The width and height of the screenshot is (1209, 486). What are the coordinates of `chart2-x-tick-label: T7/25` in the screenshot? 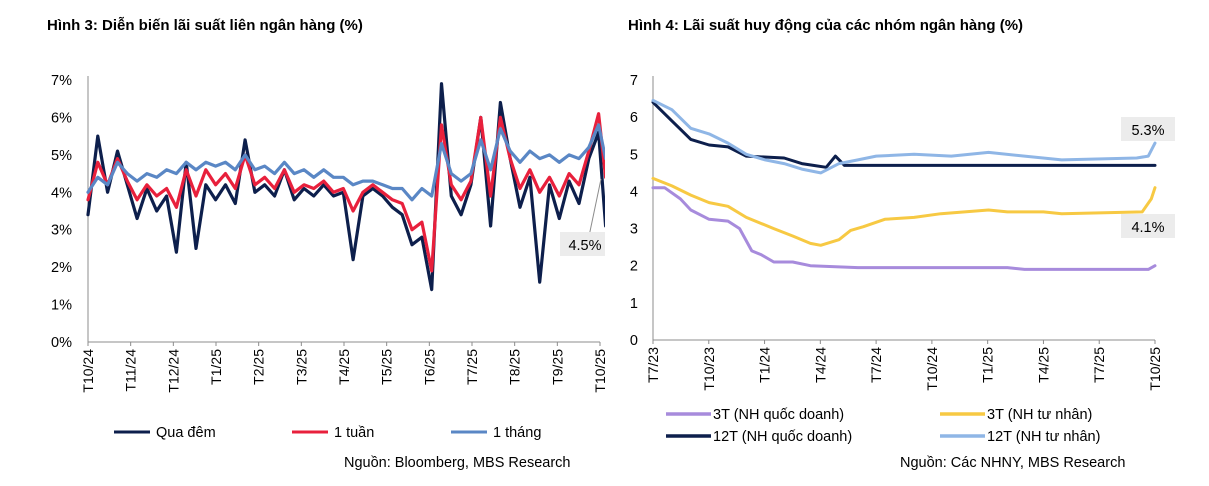 It's located at (1099, 365).